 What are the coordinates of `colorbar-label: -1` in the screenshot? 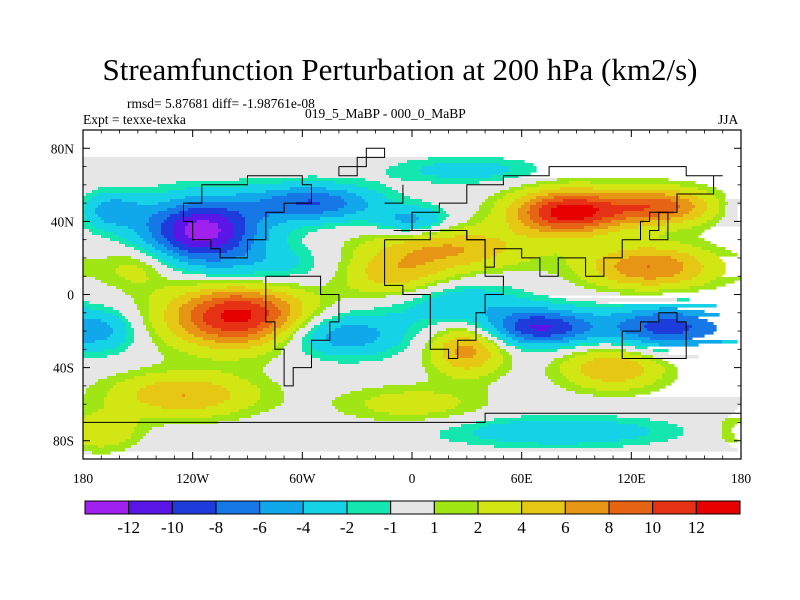 It's located at (391, 527).